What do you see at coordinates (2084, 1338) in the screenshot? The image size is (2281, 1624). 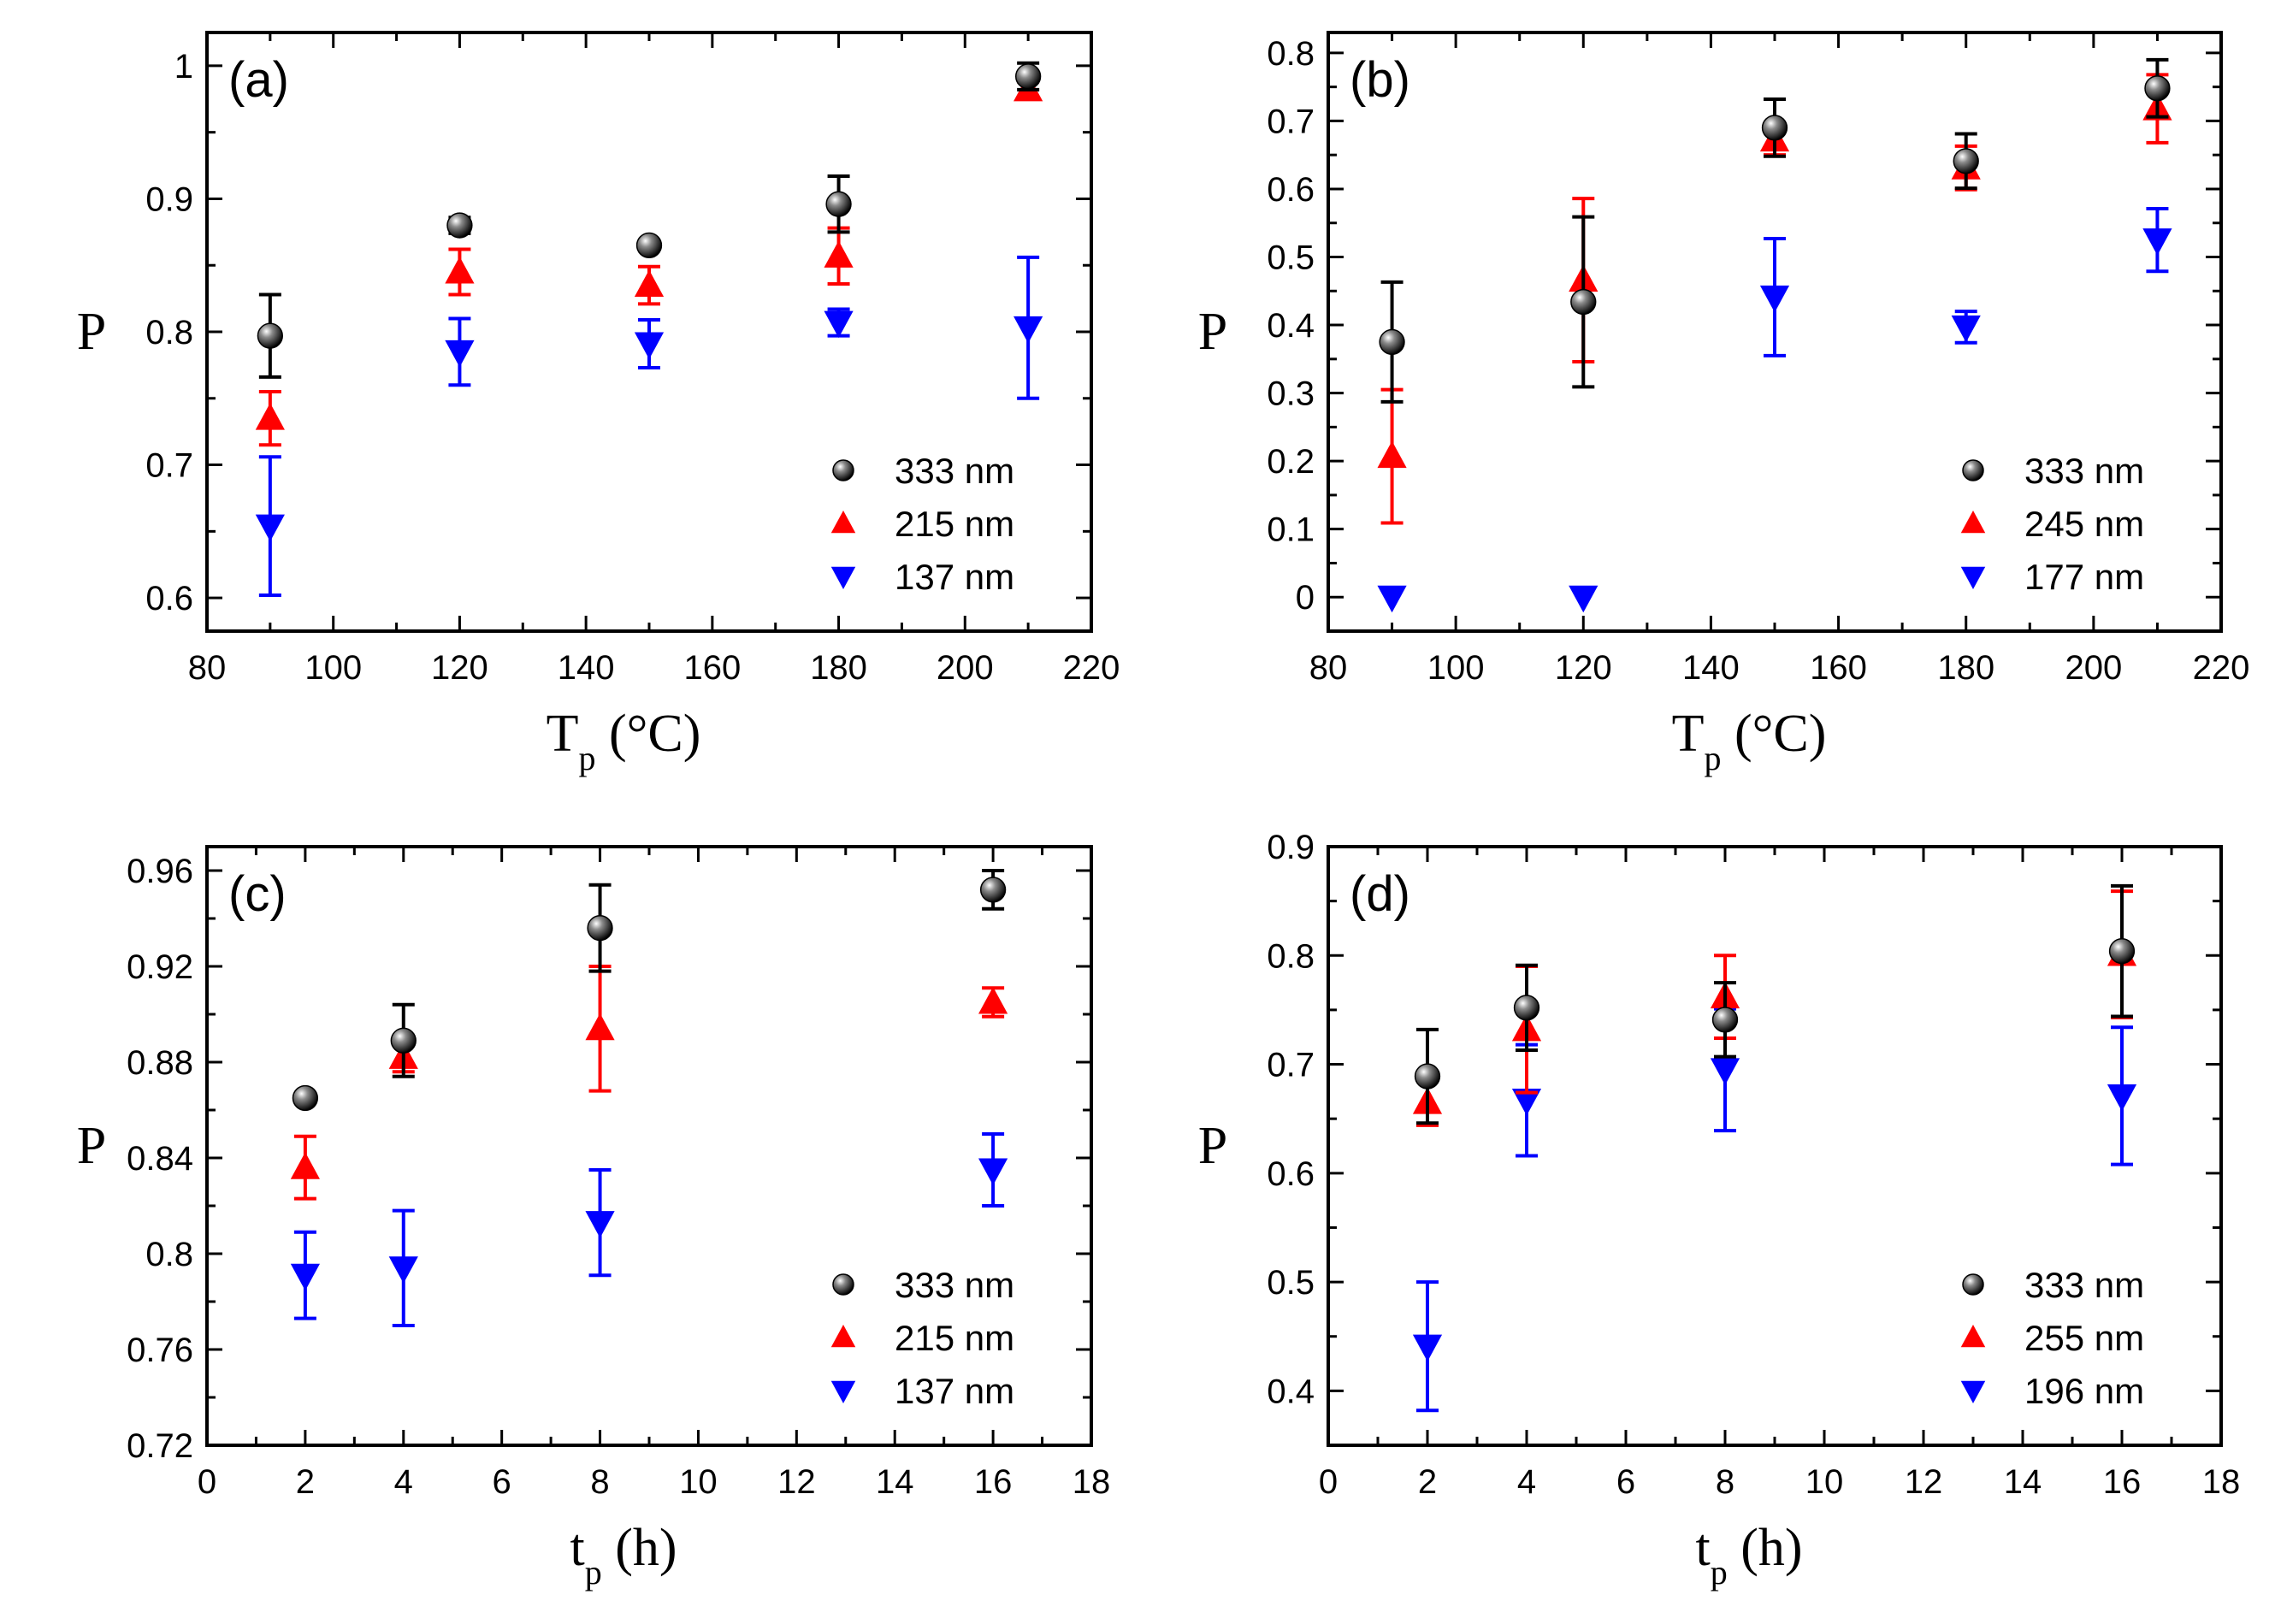 I see `legend-label: 255 nm` at bounding box center [2084, 1338].